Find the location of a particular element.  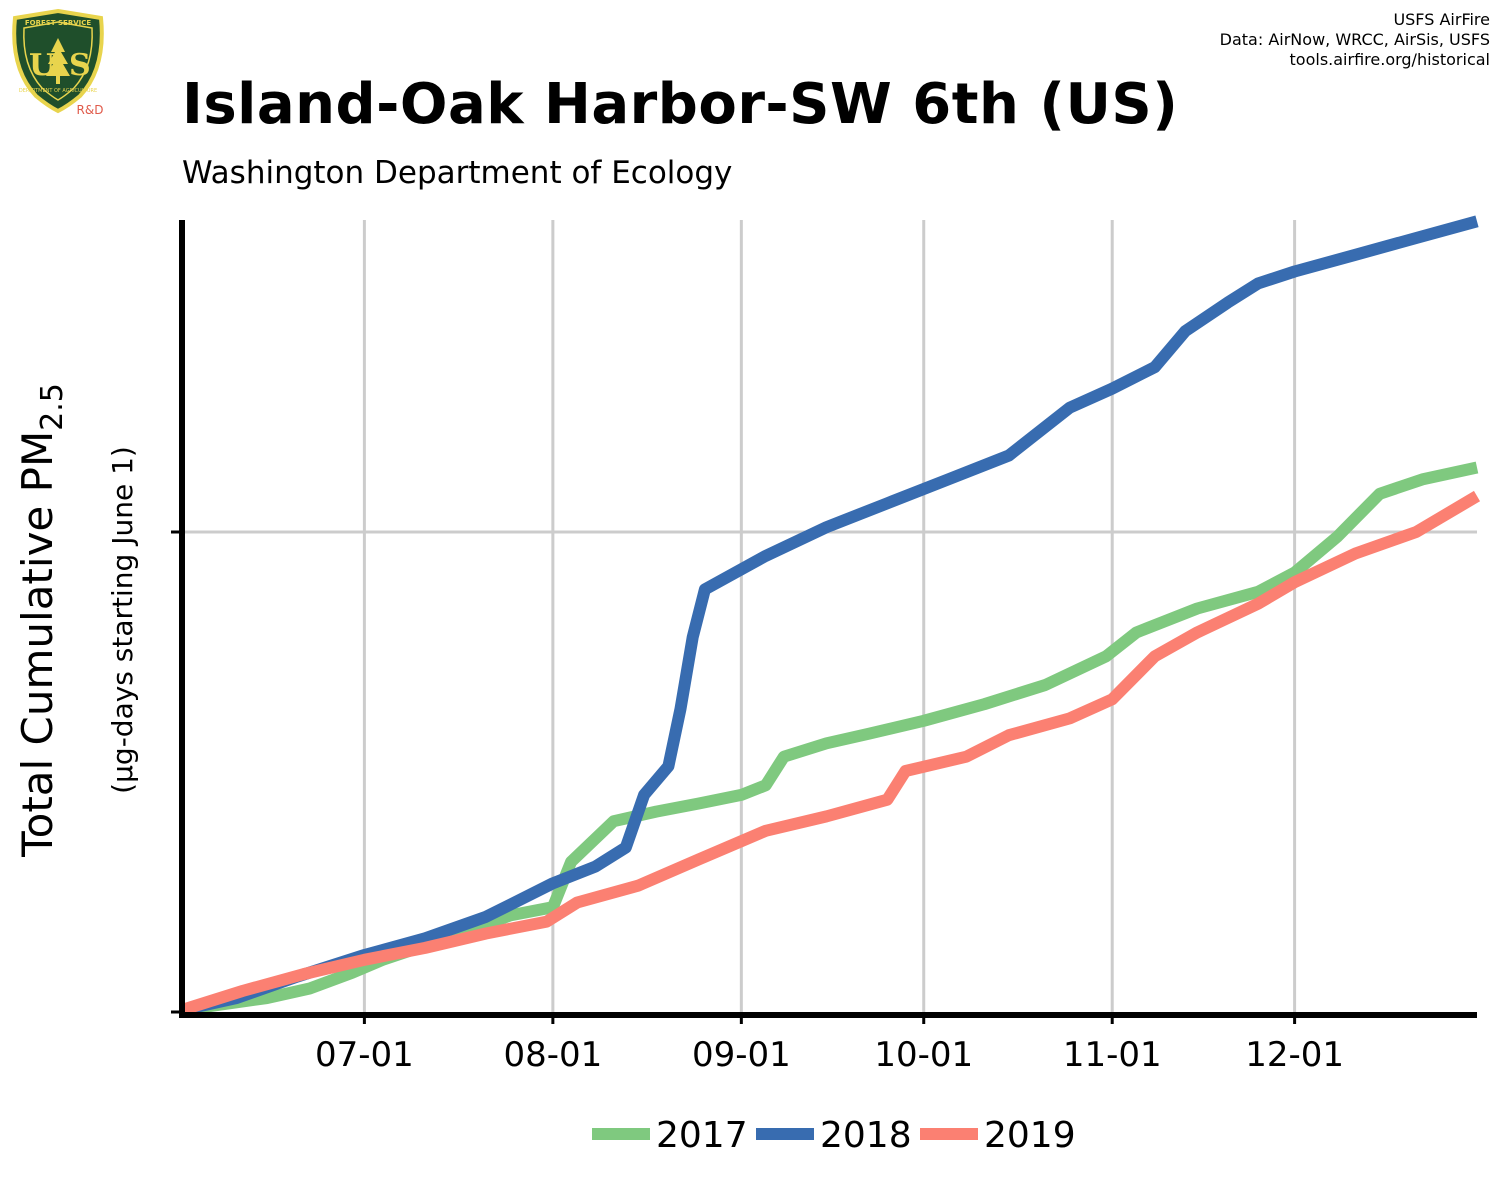

x-axis-ticks: 07-01 08-01 09-01 10-01 11-01 12-01 is located at coordinates (829, 1045).